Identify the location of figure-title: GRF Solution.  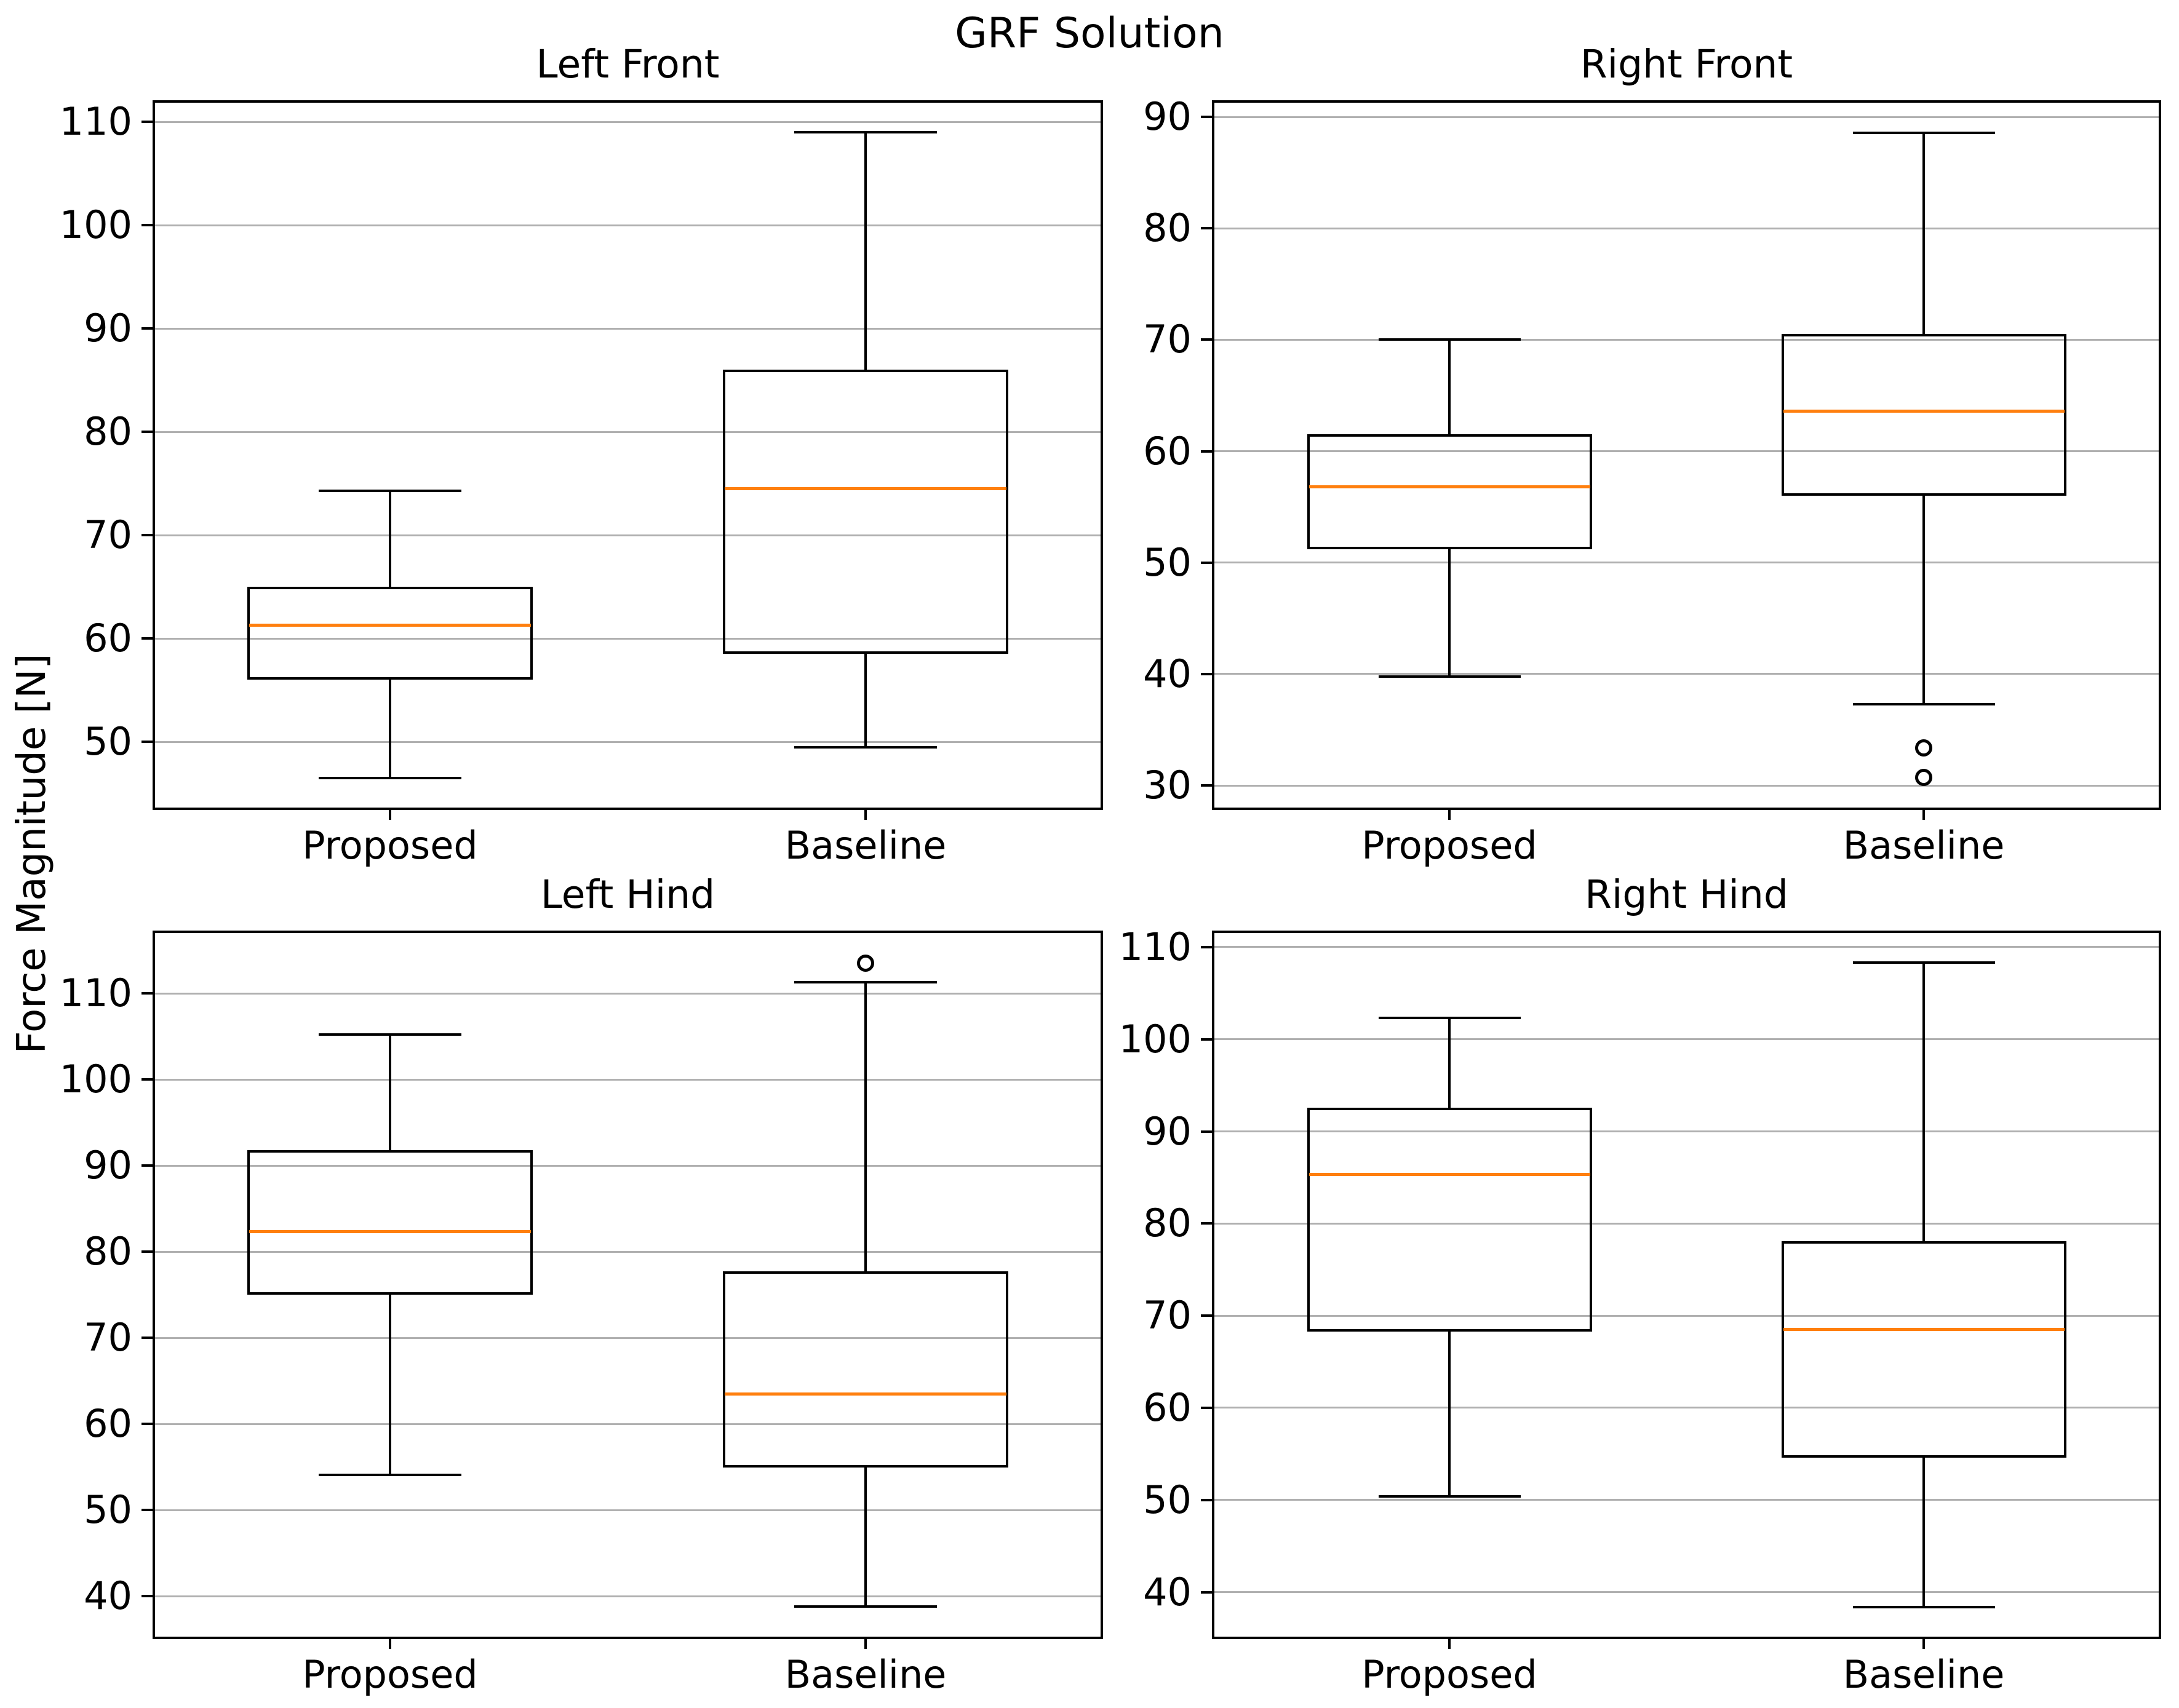
(1089, 33).